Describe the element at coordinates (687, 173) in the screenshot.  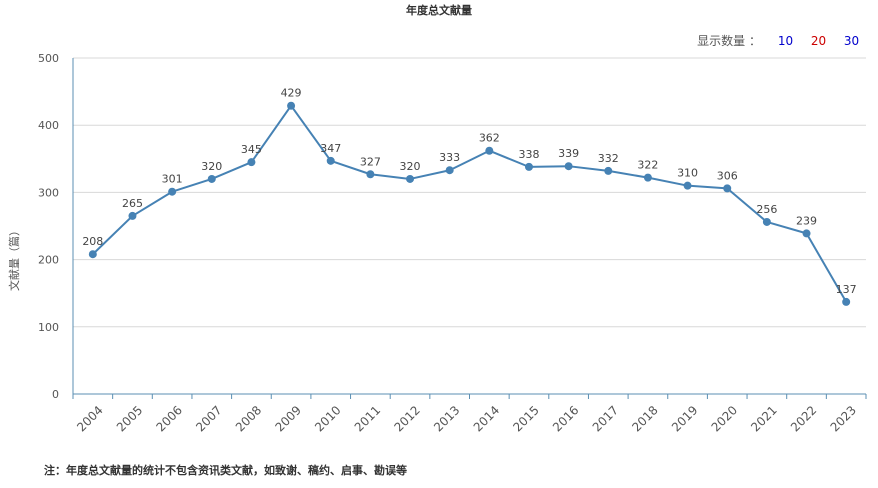
I see `data-label: 310` at that location.